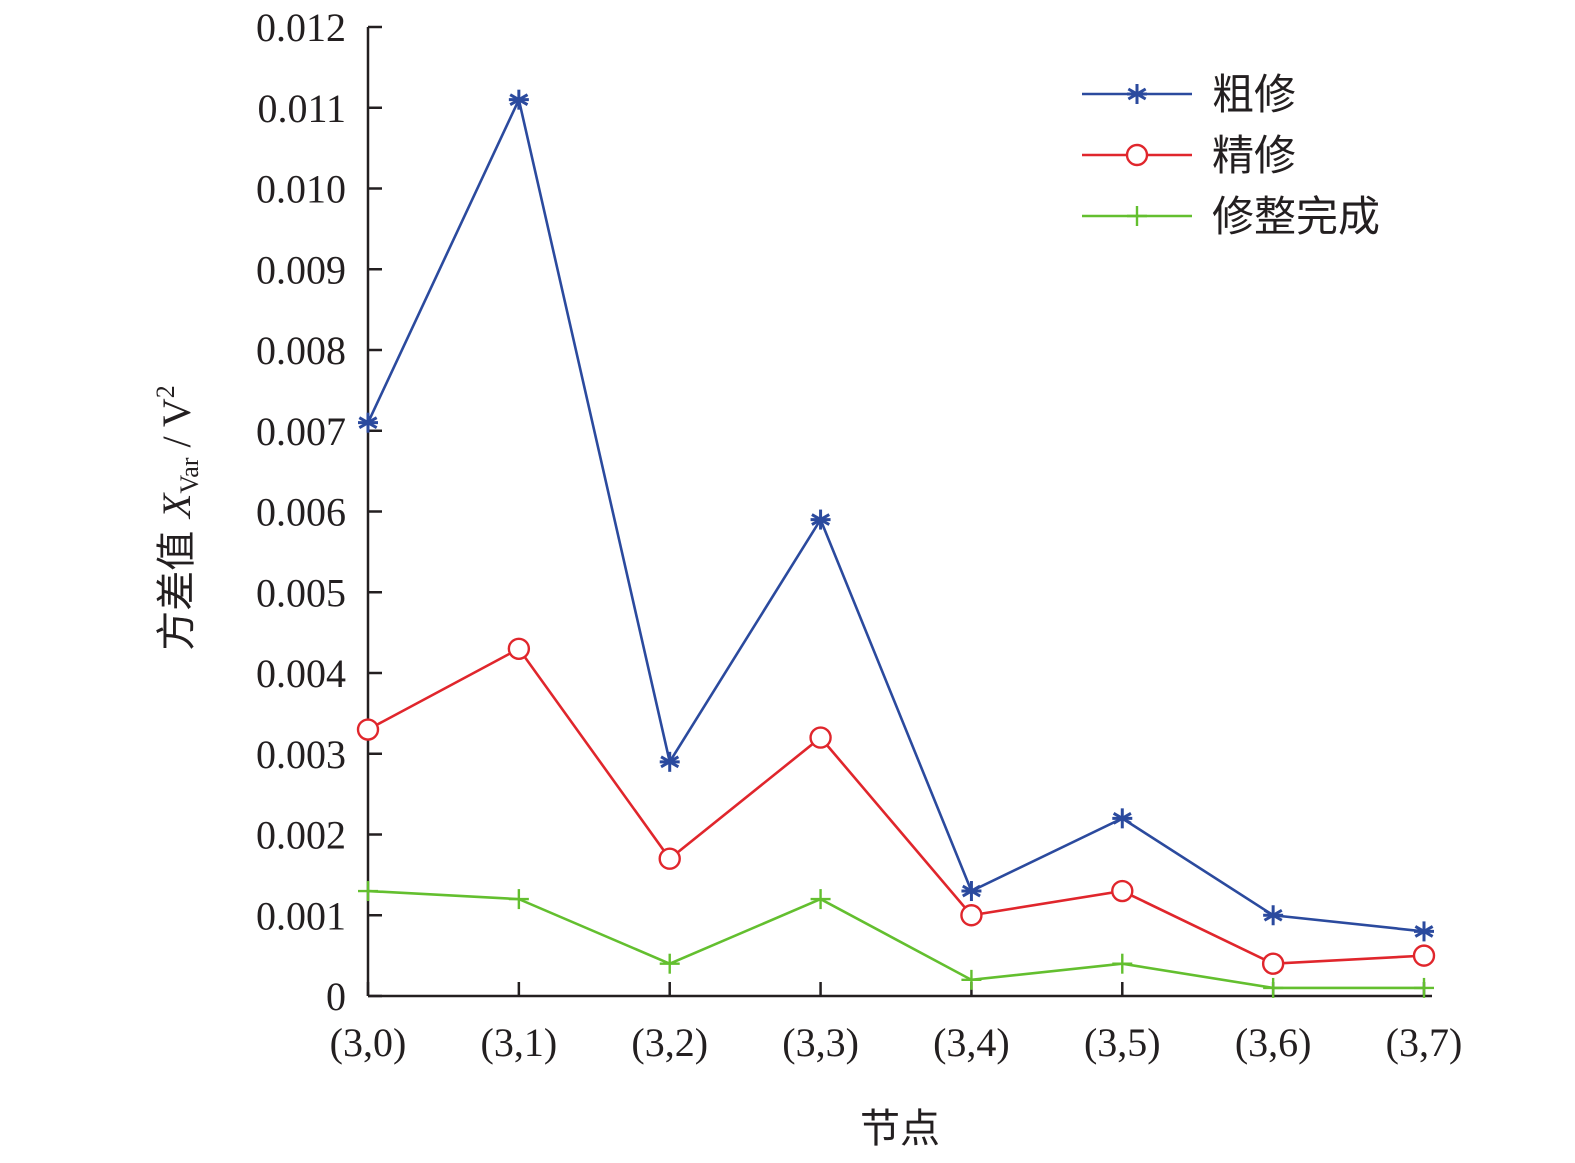 This screenshot has height=1163, width=1575. What do you see at coordinates (336, 996) in the screenshot?
I see `y-tick-label: 0` at bounding box center [336, 996].